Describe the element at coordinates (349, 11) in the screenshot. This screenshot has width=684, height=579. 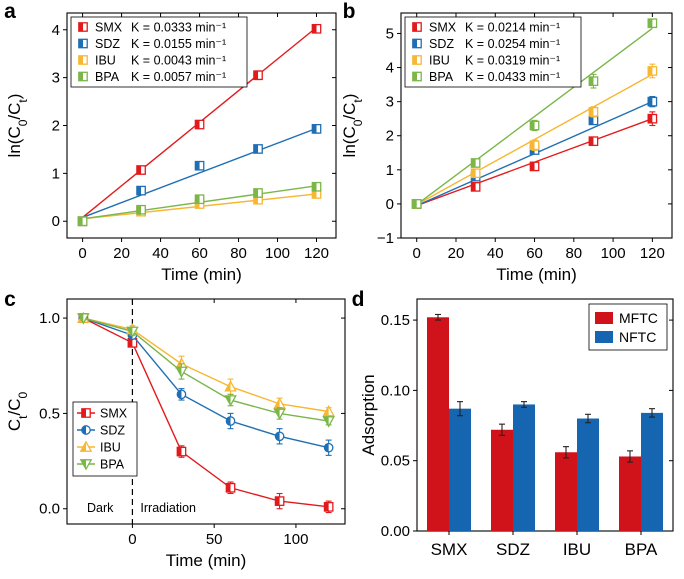
I see `panel-label: b` at that location.